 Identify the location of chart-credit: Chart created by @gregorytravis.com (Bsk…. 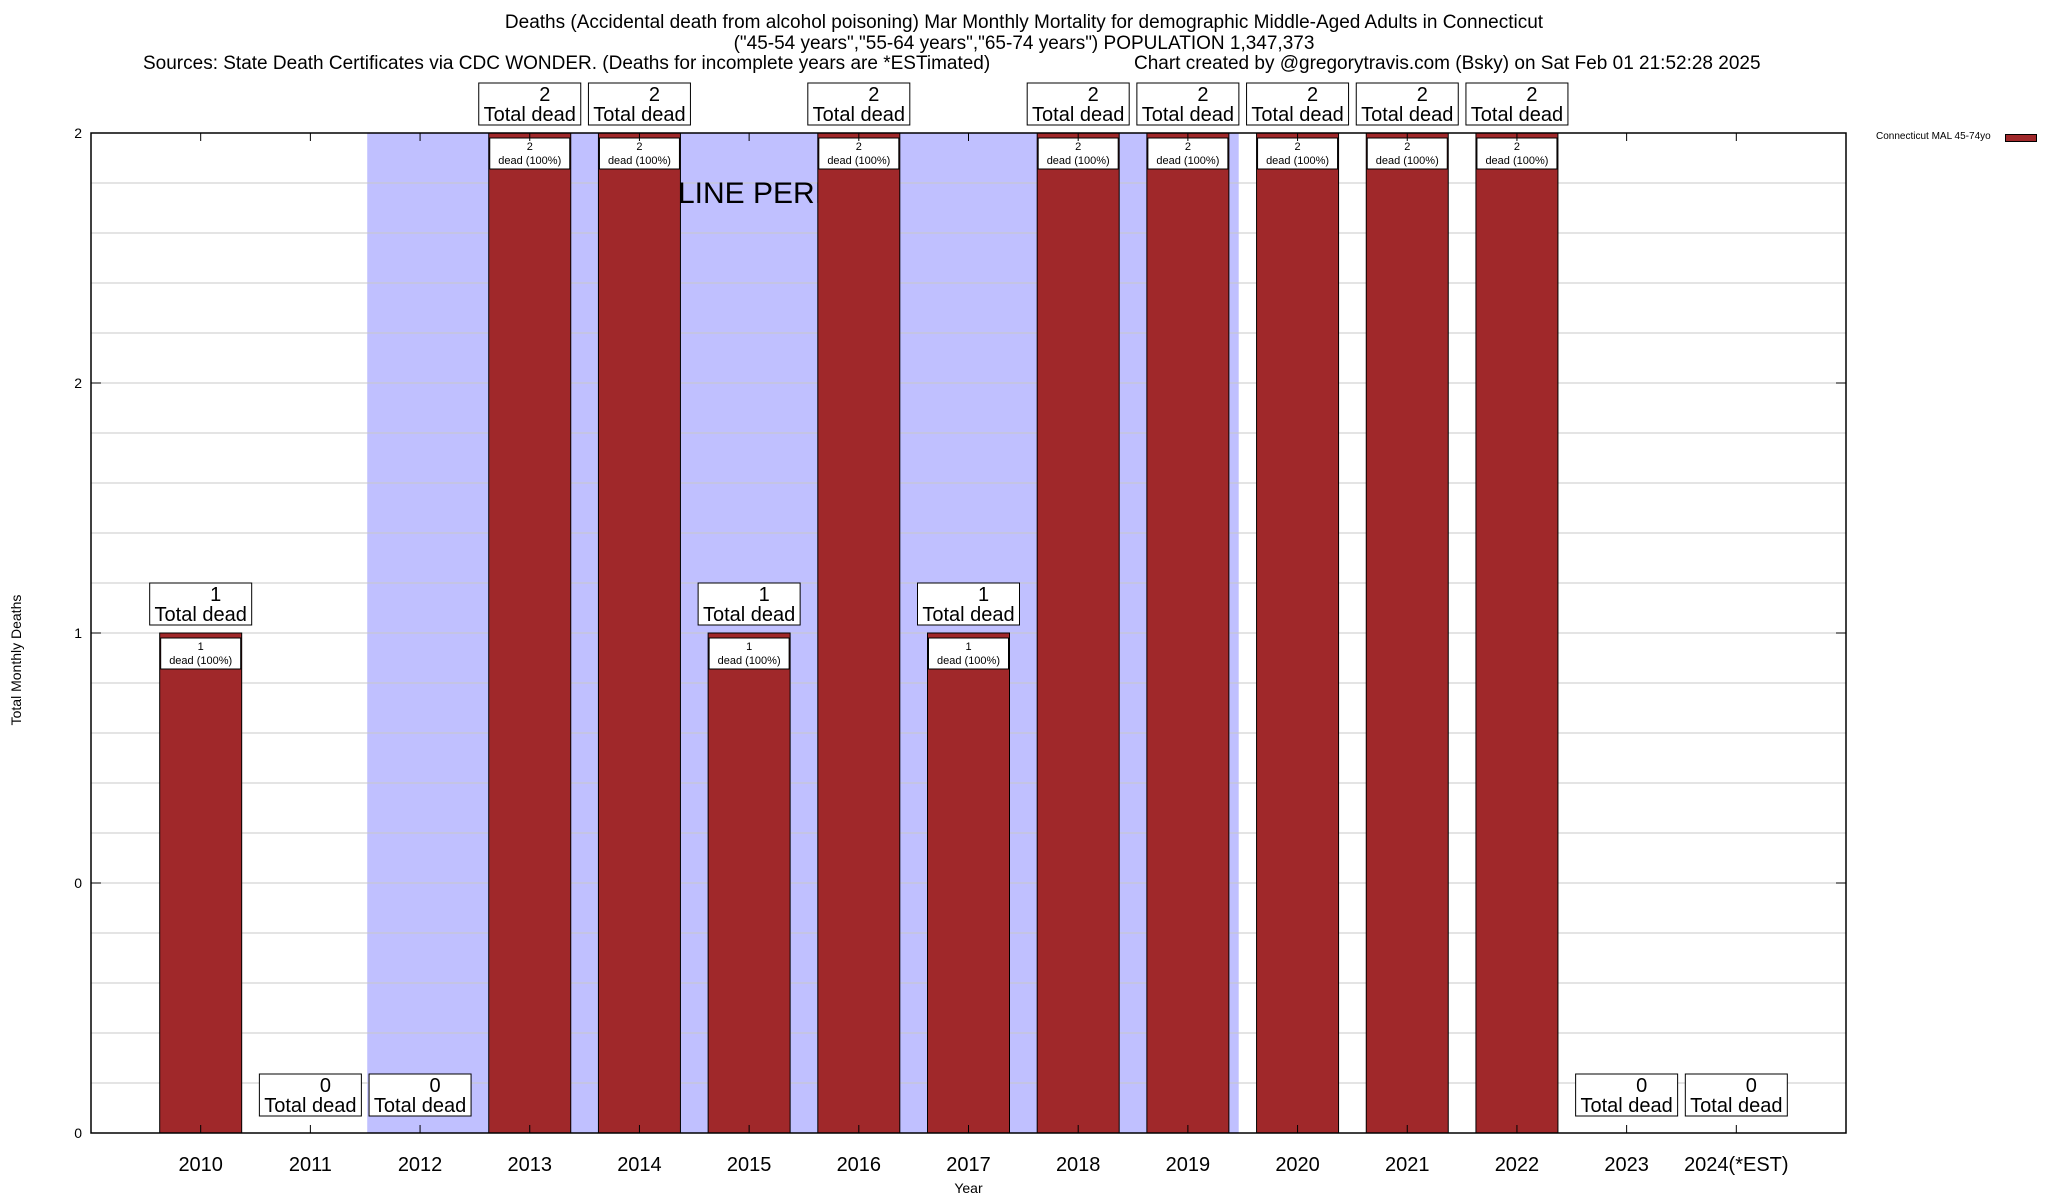
(1447, 63).